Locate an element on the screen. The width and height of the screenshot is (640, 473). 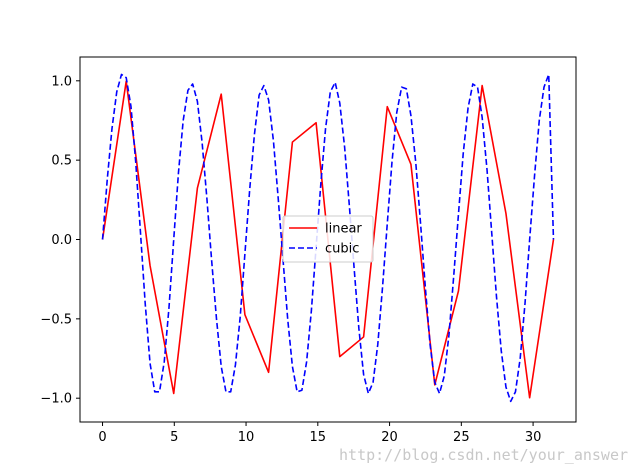
y-tick-label: −1.0 is located at coordinates (56, 399).